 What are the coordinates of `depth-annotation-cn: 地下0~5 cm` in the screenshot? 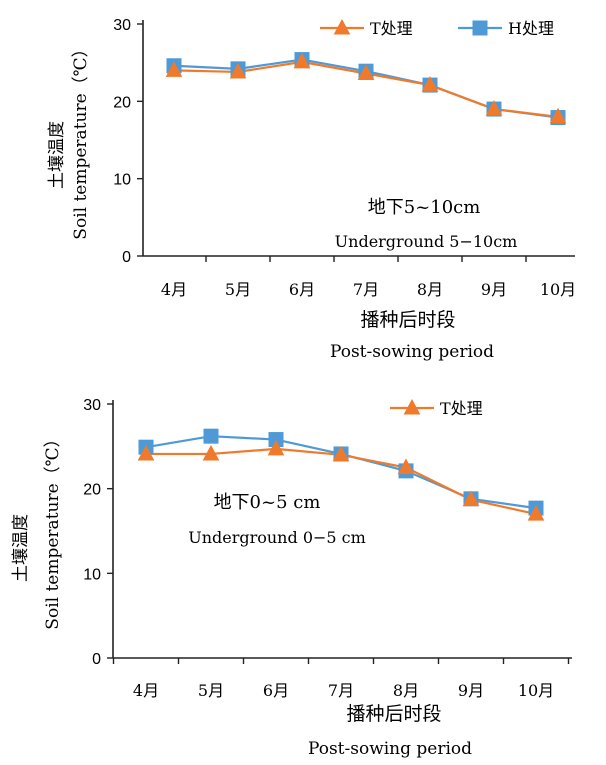 It's located at (267, 502).